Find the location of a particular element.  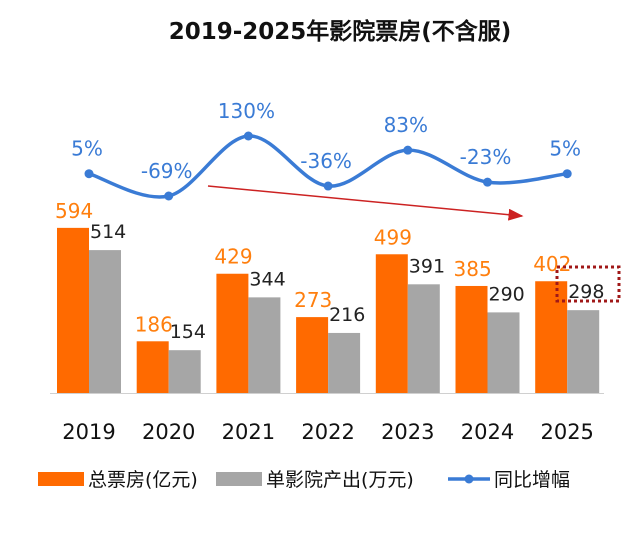

bar-per-cinema-2025 is located at coordinates (583, 351).